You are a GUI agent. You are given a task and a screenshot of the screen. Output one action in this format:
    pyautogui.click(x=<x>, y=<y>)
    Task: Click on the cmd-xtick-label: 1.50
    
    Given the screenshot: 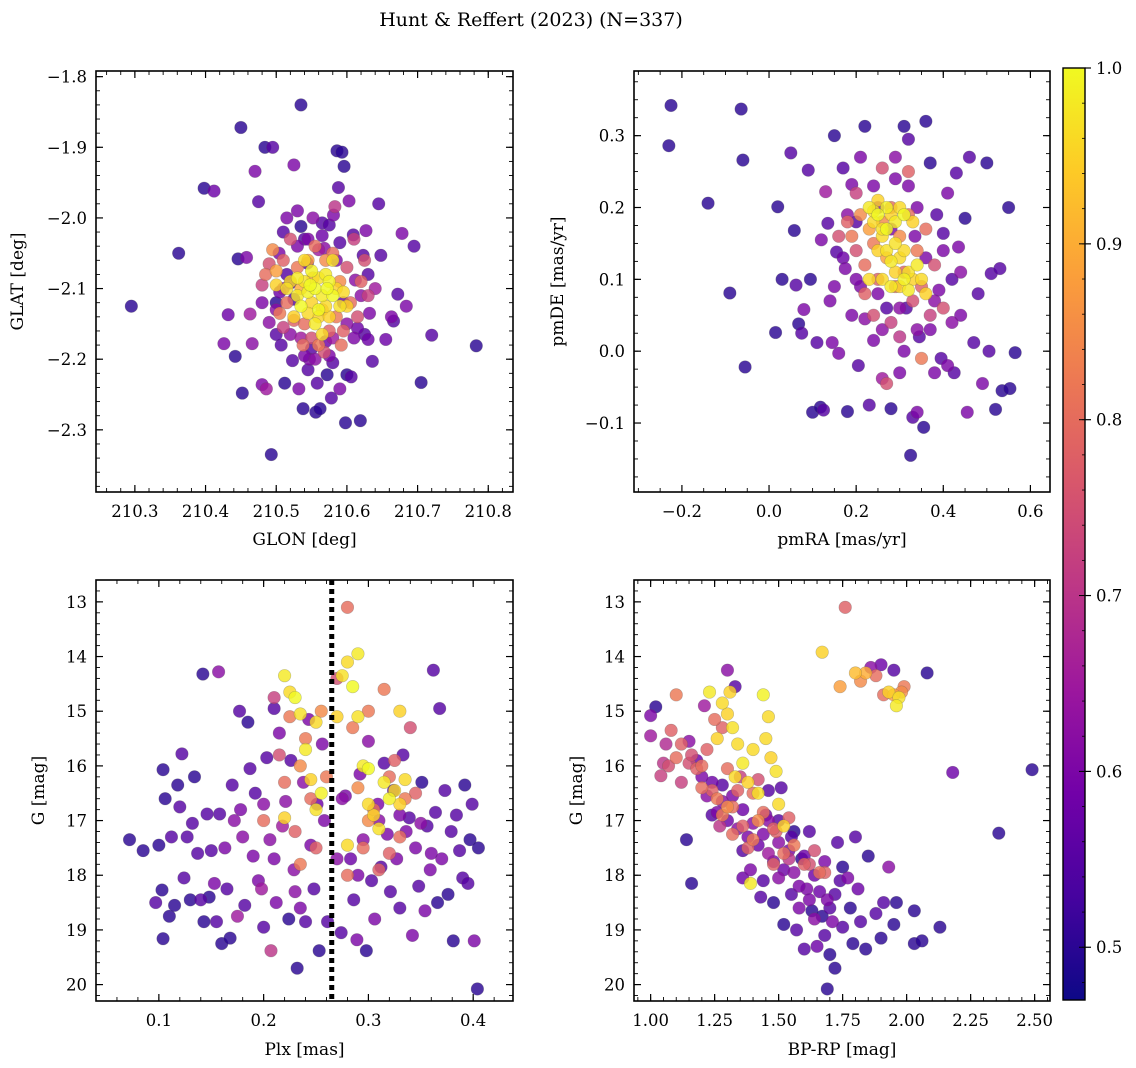 What is the action you would take?
    pyautogui.click(x=778, y=1020)
    